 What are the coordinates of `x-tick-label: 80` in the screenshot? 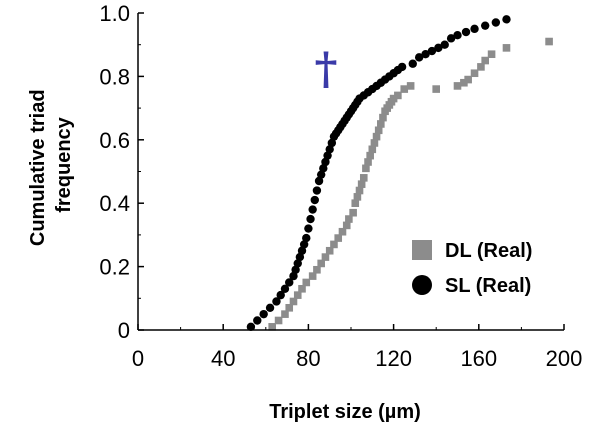 It's located at (308, 358).